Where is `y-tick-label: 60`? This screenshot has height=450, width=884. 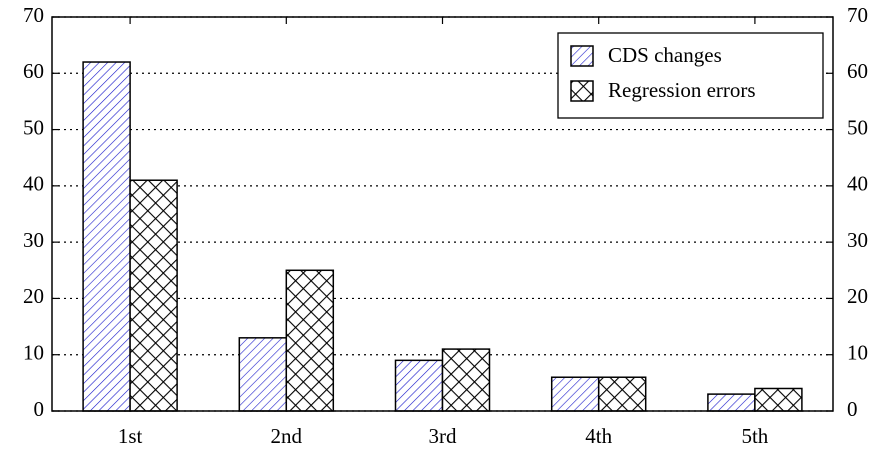
y-tick-label: 60 is located at coordinates (33, 71).